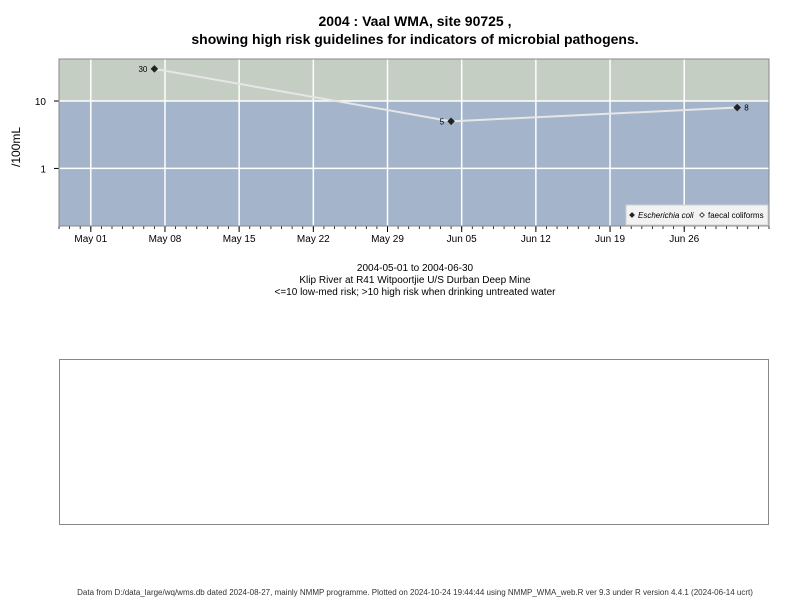  I want to click on y-tick-label: 1, so click(43, 169).